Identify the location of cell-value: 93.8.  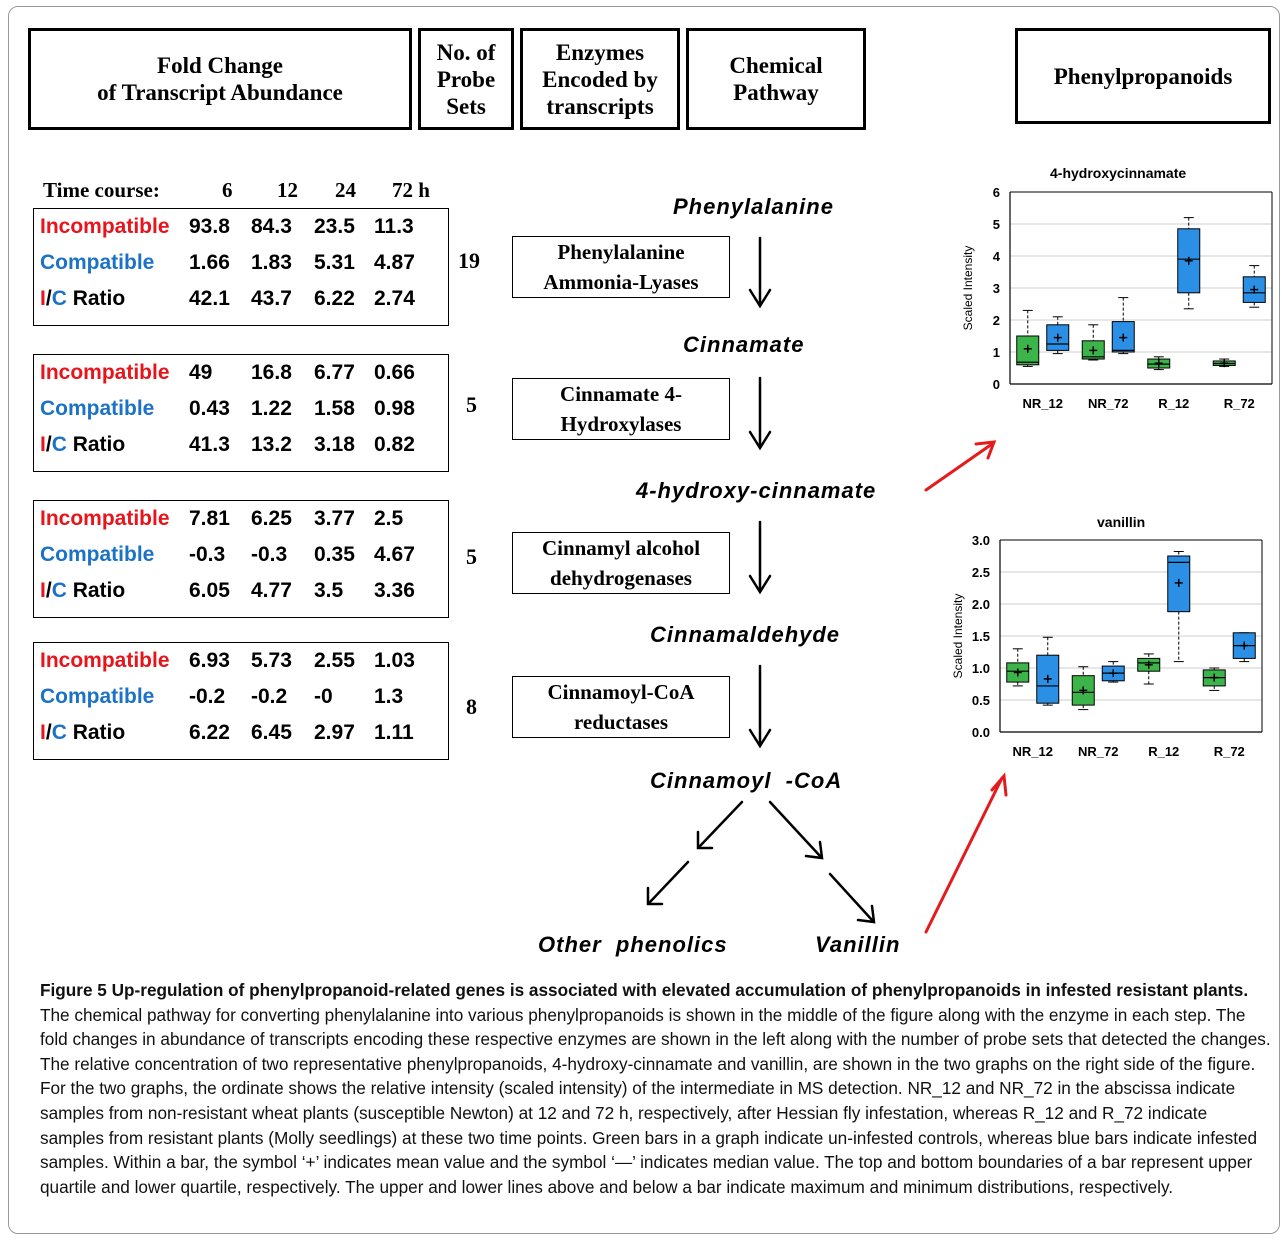
(209, 226).